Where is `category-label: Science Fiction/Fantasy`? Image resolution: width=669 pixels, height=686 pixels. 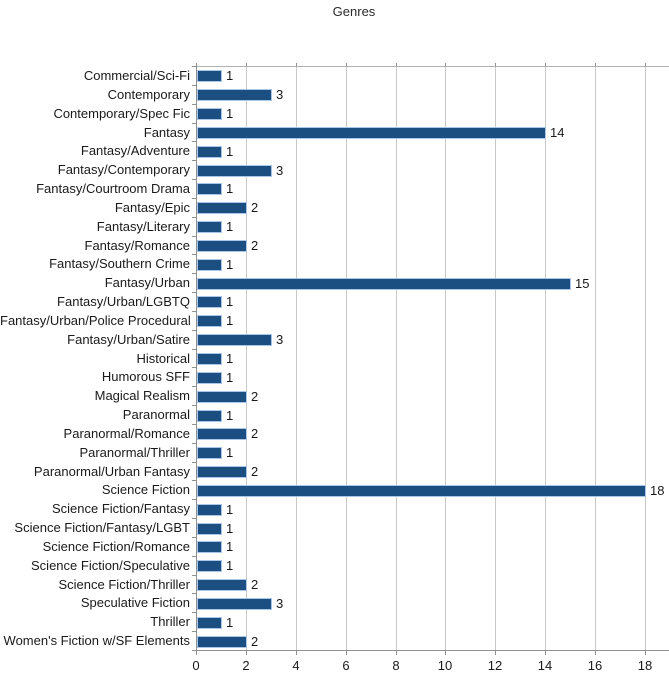
category-label: Science Fiction/Fantasy is located at coordinates (120, 508).